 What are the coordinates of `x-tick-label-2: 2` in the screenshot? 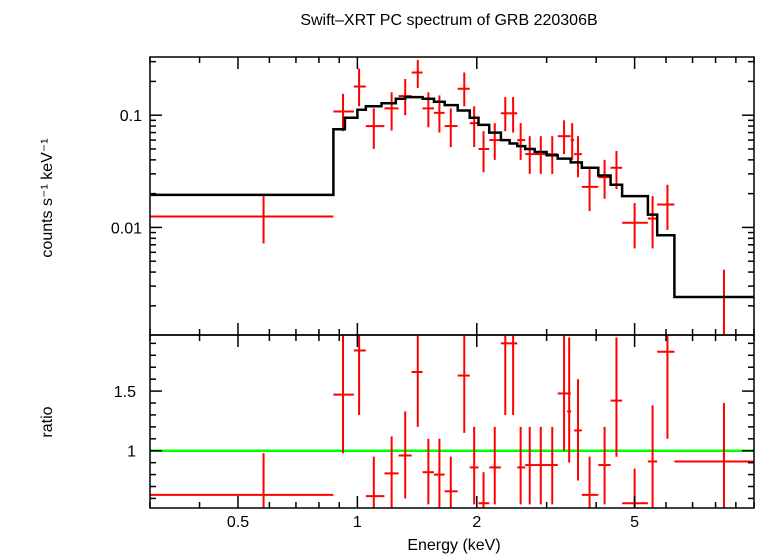 It's located at (476, 522).